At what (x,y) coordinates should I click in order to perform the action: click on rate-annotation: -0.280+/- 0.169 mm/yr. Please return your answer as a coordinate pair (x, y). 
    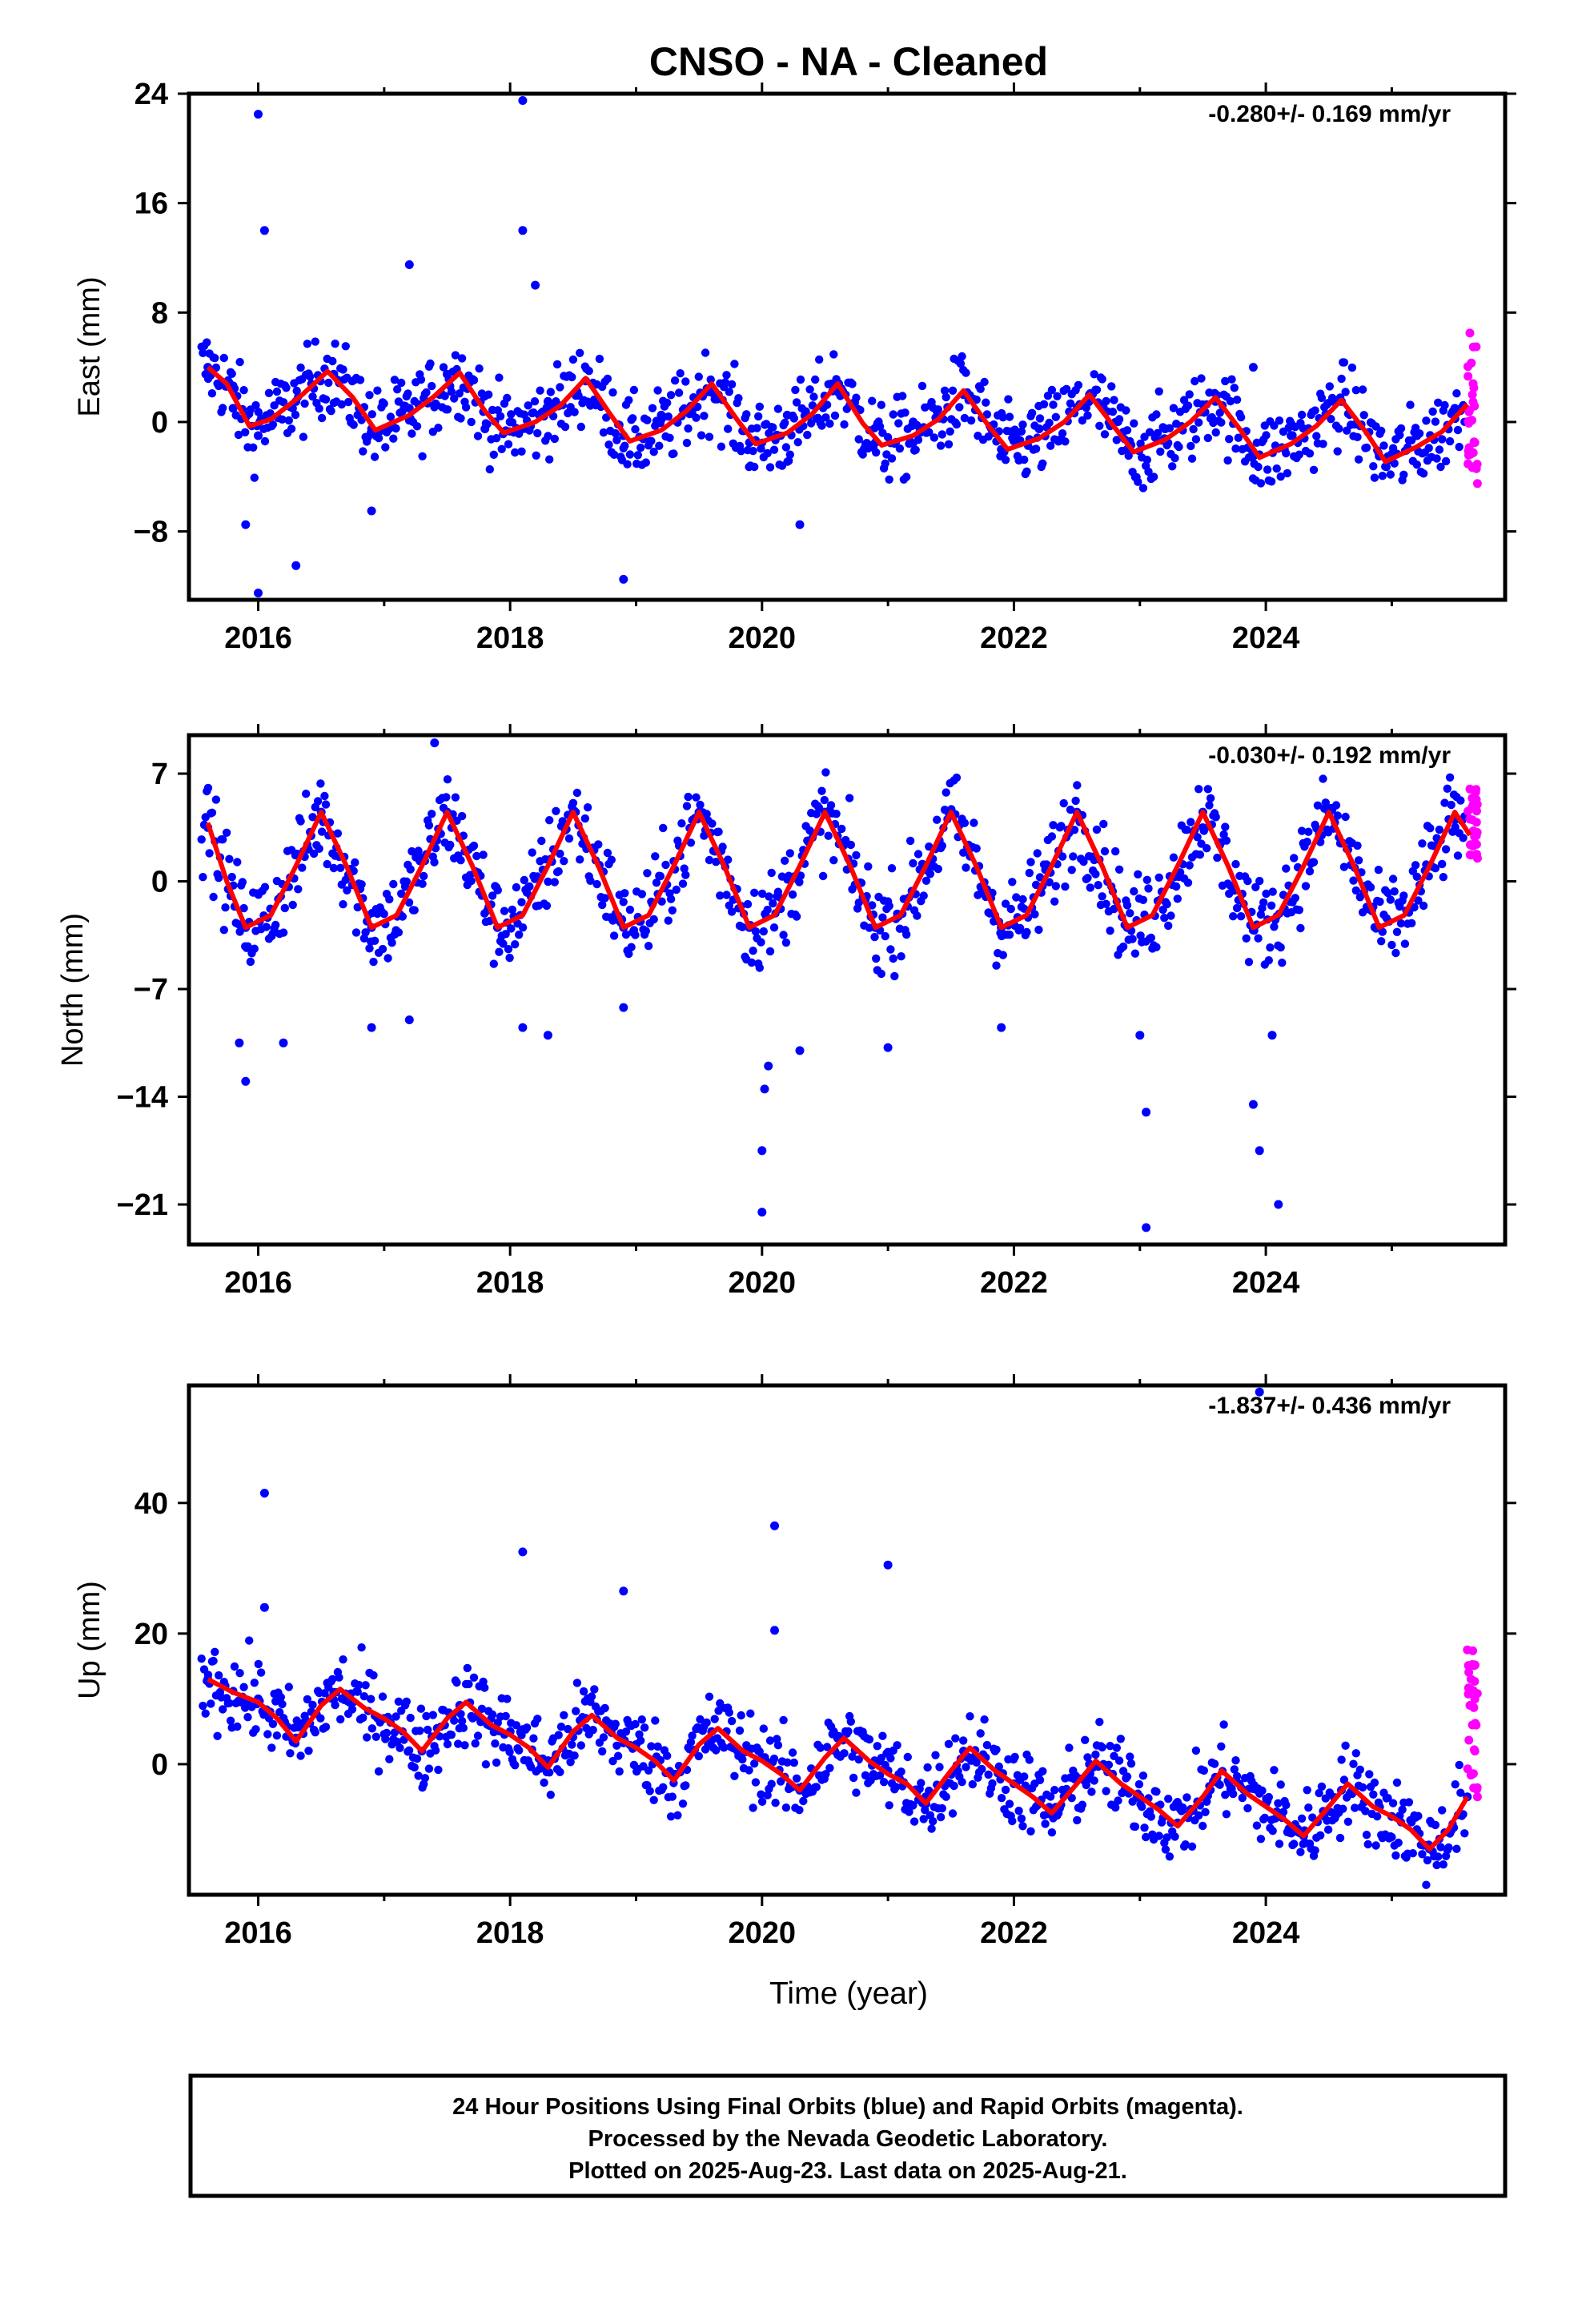
    Looking at the image, I should click on (1329, 114).